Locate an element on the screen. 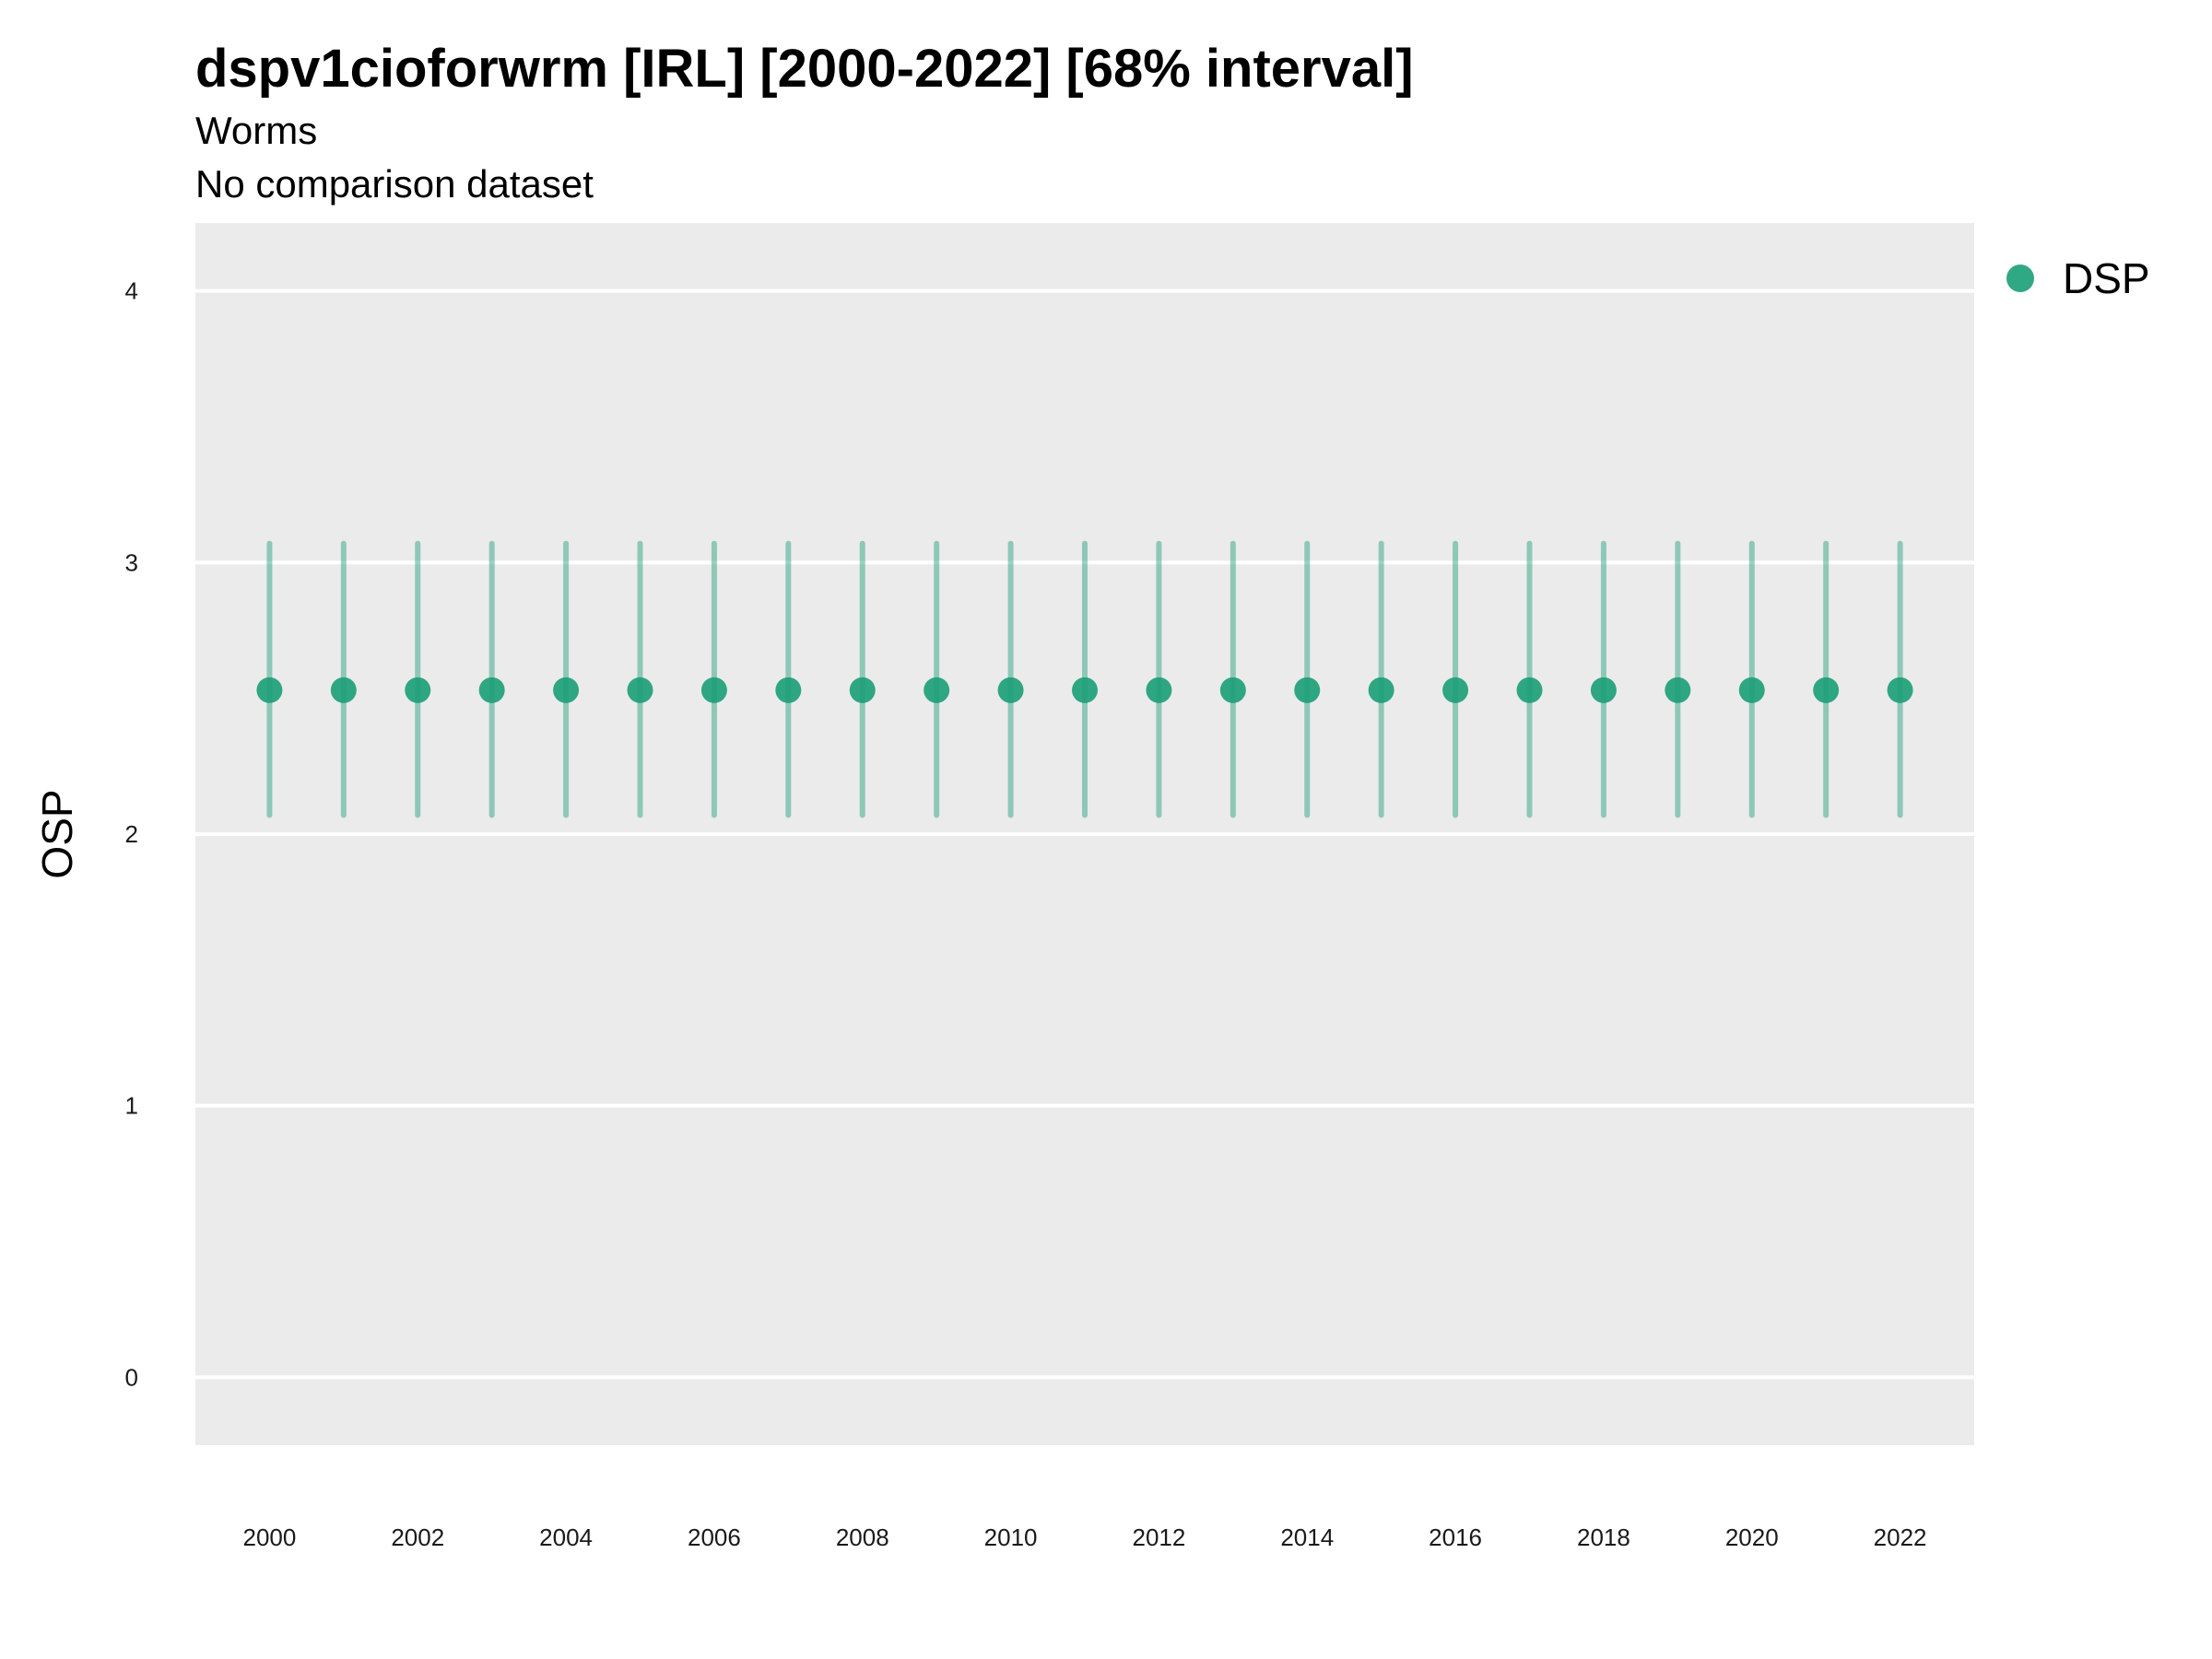  data-points is located at coordinates (1084, 690).